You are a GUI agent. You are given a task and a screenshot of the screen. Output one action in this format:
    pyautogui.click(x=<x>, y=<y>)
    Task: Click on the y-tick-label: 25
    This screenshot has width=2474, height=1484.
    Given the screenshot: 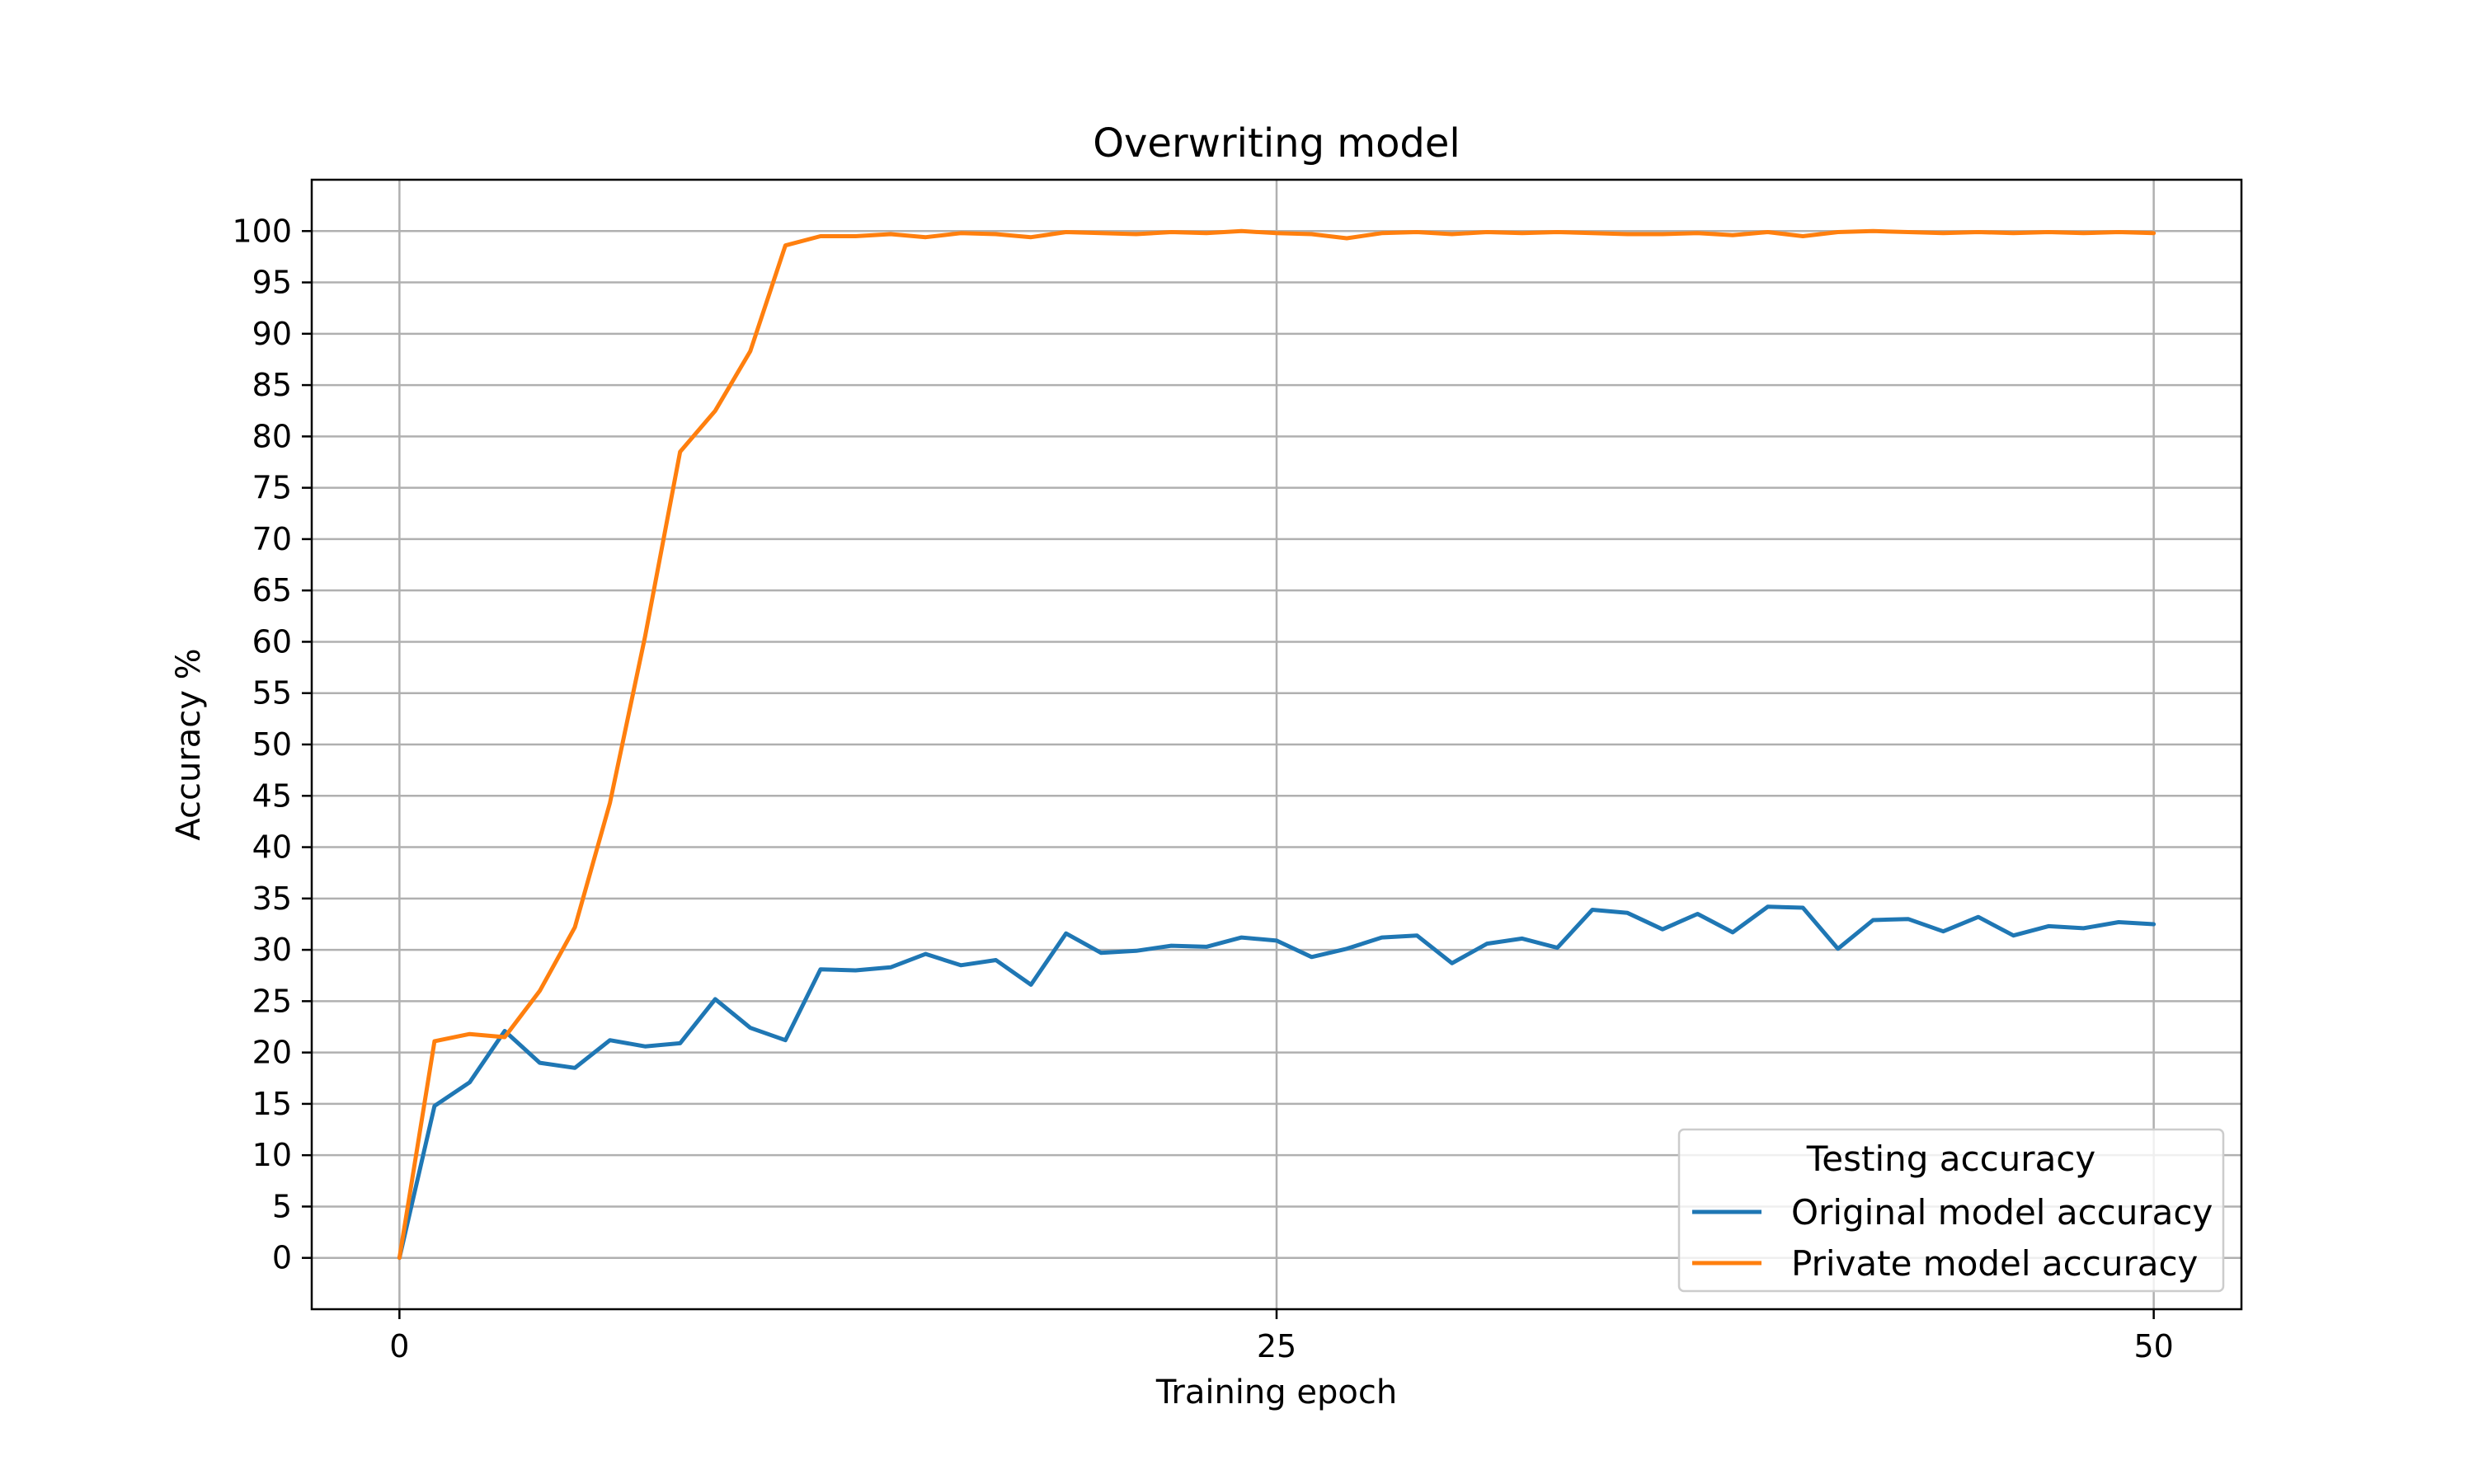 What is the action you would take?
    pyautogui.click(x=272, y=1001)
    